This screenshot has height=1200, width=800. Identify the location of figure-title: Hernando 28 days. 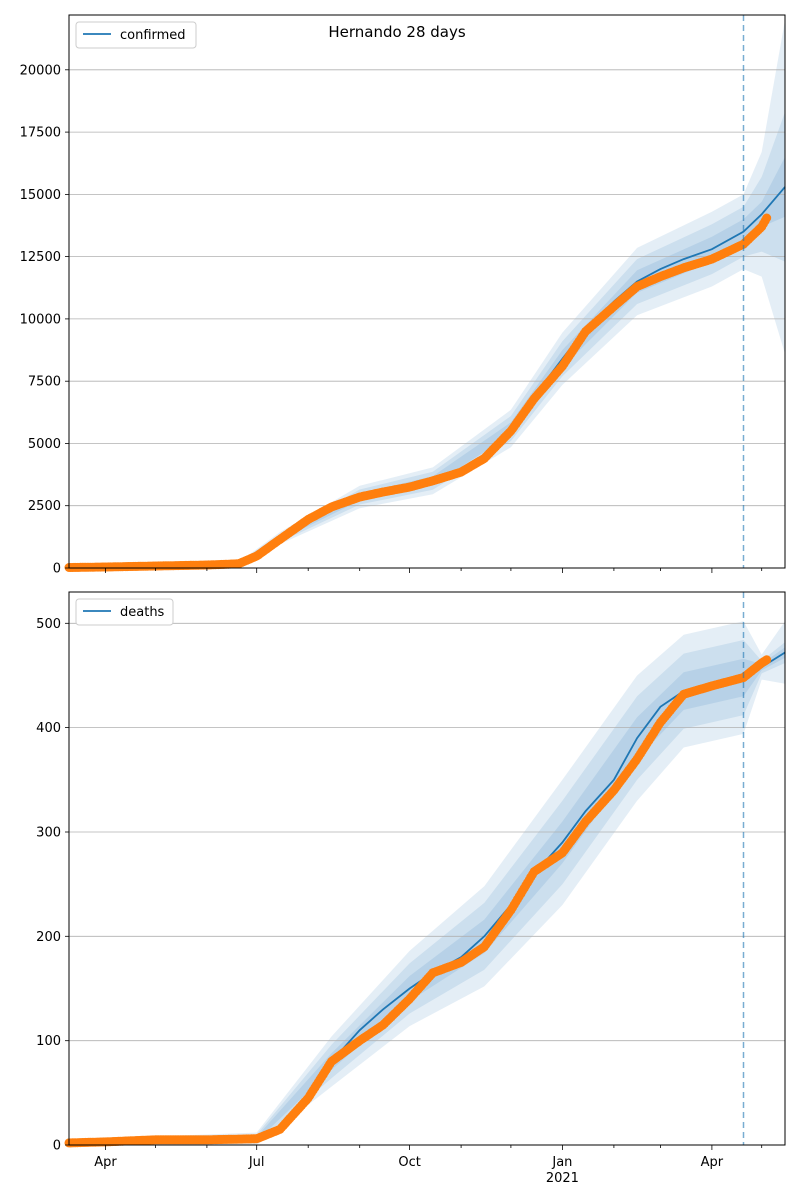
(397, 32).